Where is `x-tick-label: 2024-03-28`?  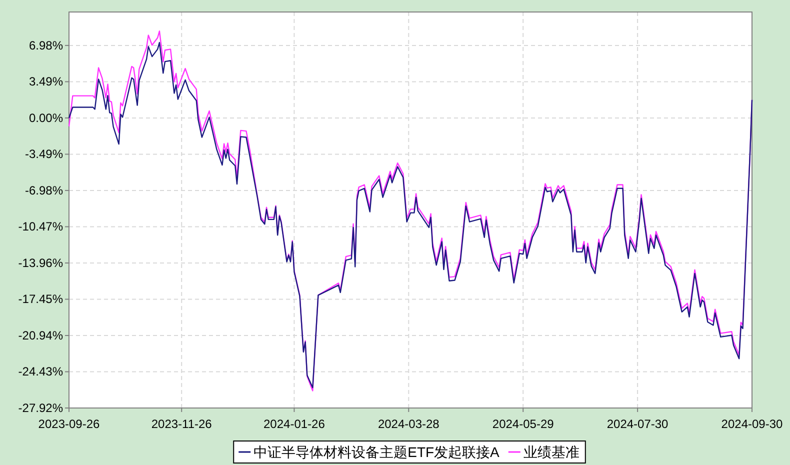
x-tick-label: 2024-03-28 is located at coordinates (409, 424).